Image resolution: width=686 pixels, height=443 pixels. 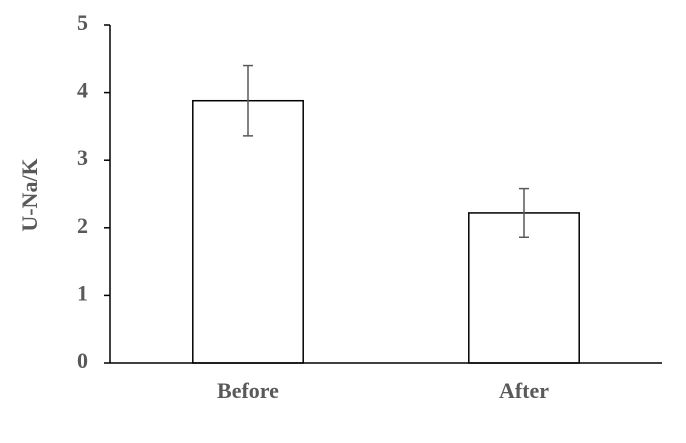 I want to click on y-tick-label: 0, so click(x=82, y=360).